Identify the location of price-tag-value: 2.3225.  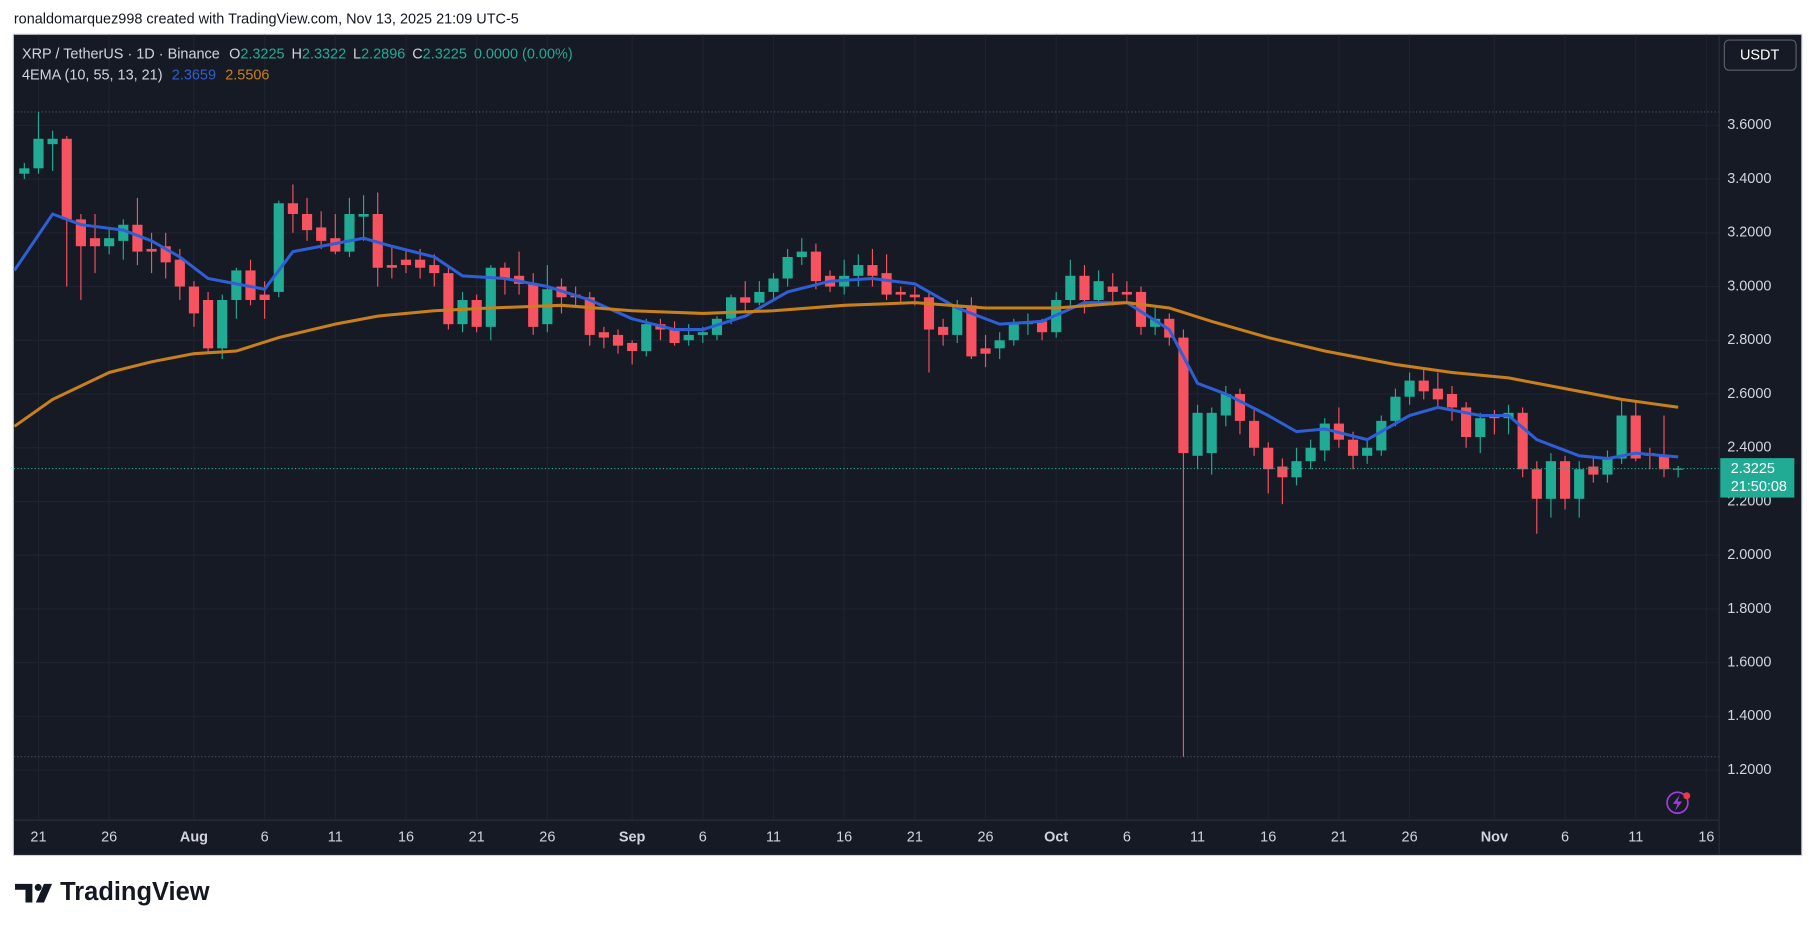
(1753, 469).